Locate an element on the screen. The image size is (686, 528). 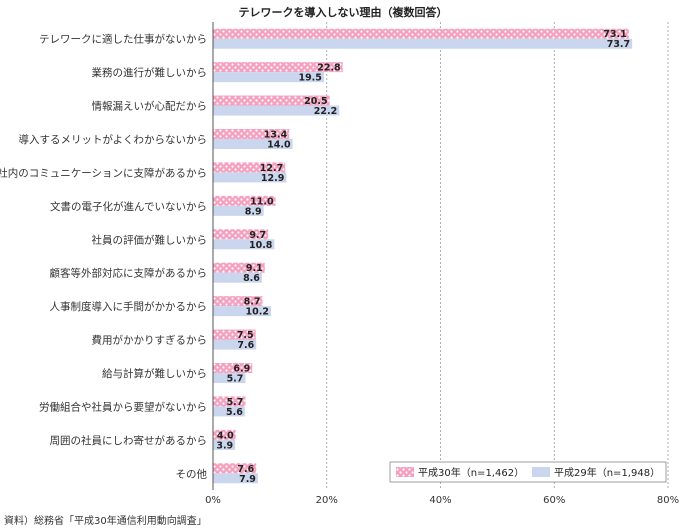
x-tick-label: 0% is located at coordinates (213, 500).